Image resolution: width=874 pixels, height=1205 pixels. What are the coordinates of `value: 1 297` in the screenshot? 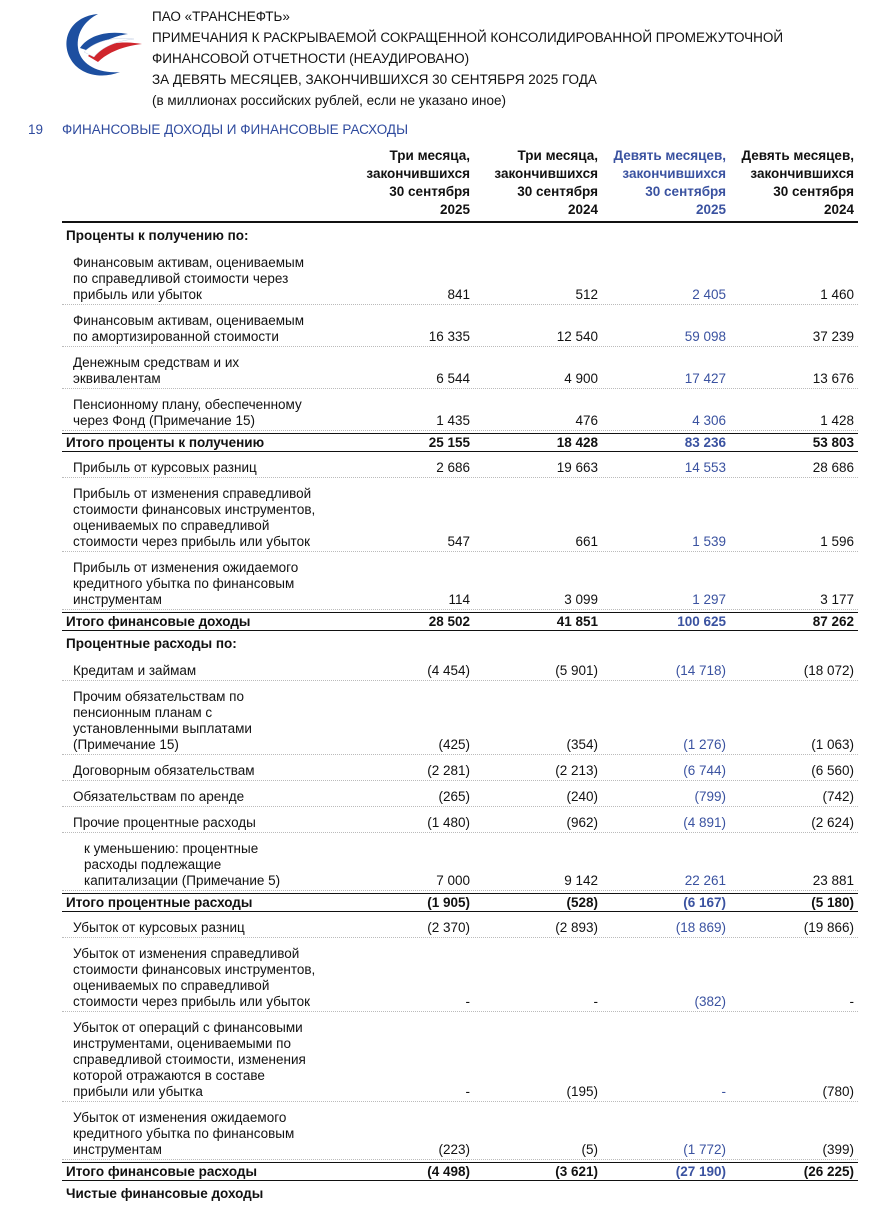 It's located at (709, 599).